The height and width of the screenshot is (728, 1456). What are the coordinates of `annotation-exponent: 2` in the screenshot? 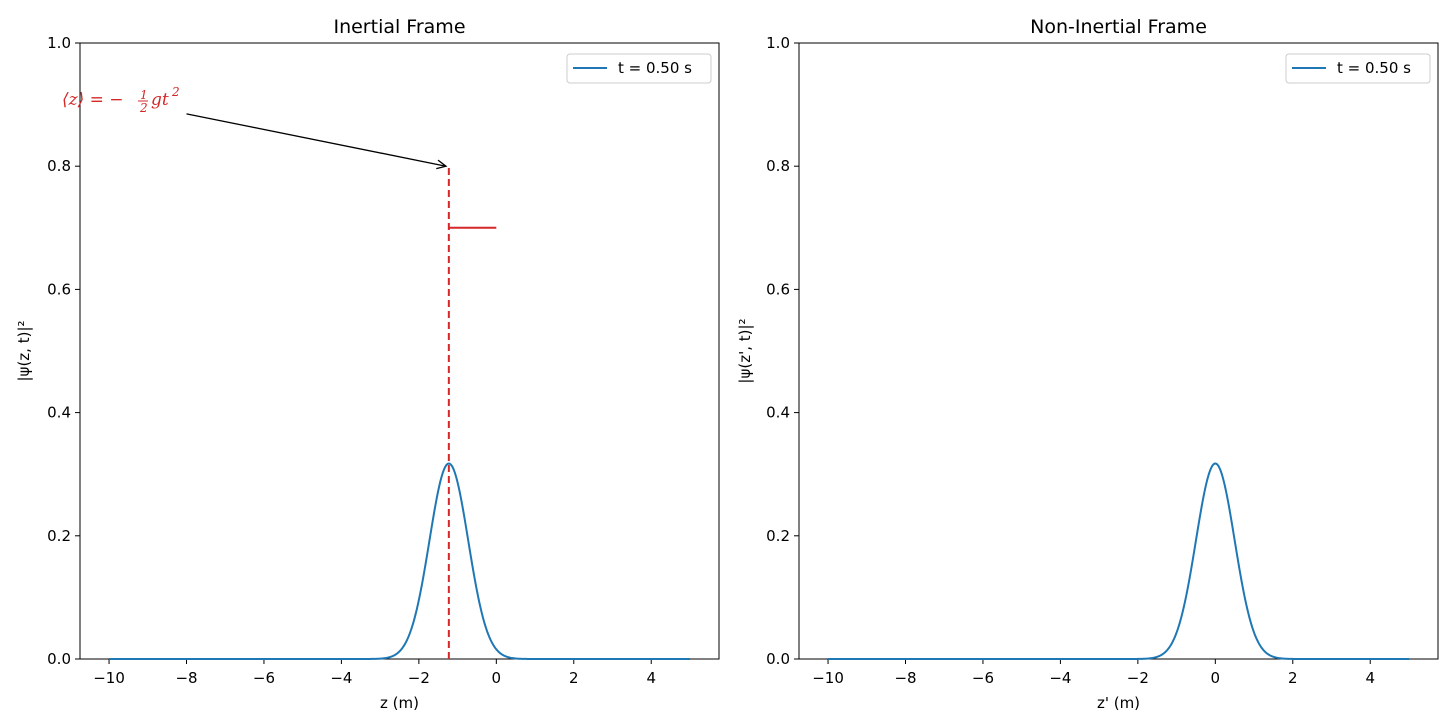 It's located at (175, 92).